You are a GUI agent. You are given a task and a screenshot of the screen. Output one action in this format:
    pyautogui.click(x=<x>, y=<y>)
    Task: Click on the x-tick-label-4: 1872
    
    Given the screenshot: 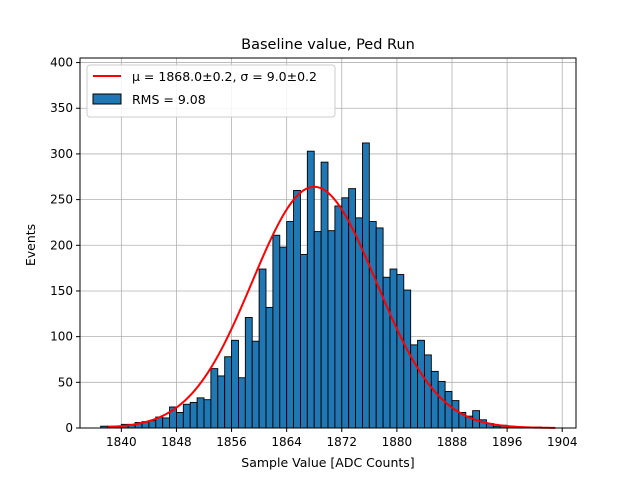 What is the action you would take?
    pyautogui.click(x=342, y=442)
    